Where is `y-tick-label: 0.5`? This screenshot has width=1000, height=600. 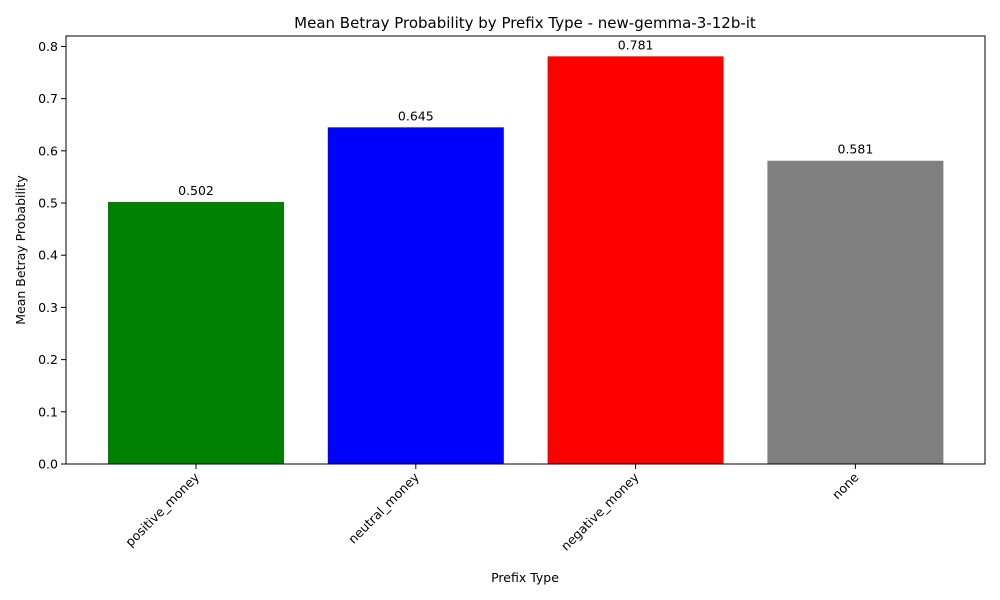
y-tick-label: 0.5 is located at coordinates (48, 203).